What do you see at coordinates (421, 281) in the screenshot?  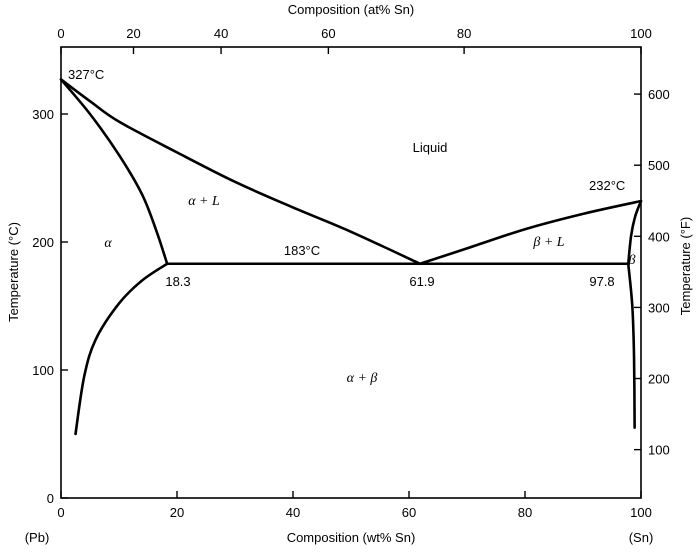 I see `eutectic-composition-label: 61.9` at bounding box center [421, 281].